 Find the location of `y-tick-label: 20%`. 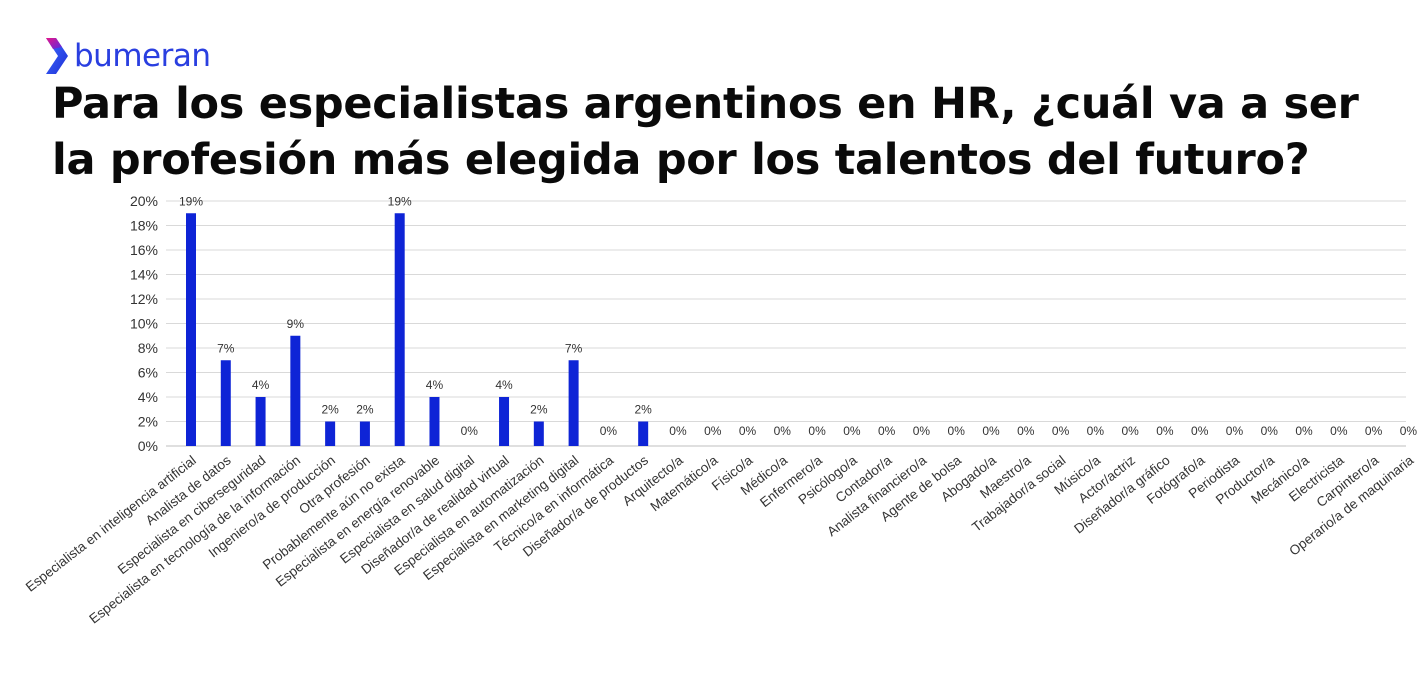

y-tick-label: 20% is located at coordinates (144, 201).